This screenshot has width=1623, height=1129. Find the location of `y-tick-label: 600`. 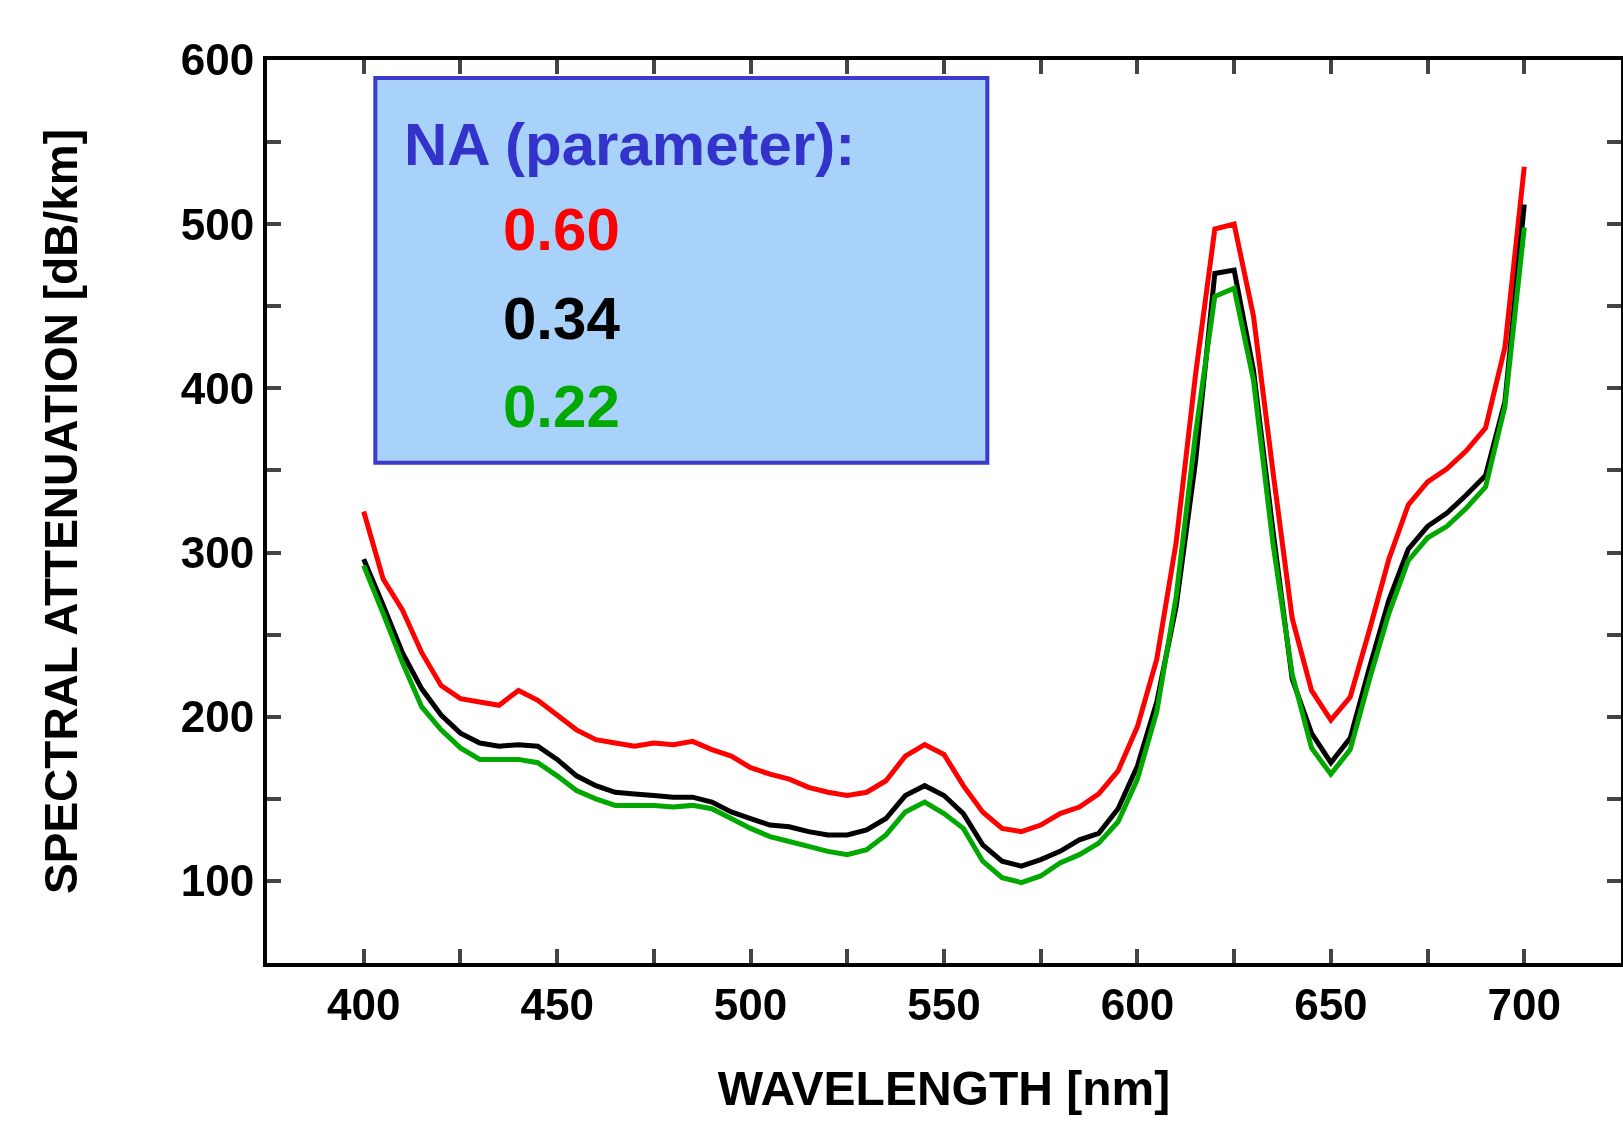

y-tick-label: 600 is located at coordinates (217, 60).